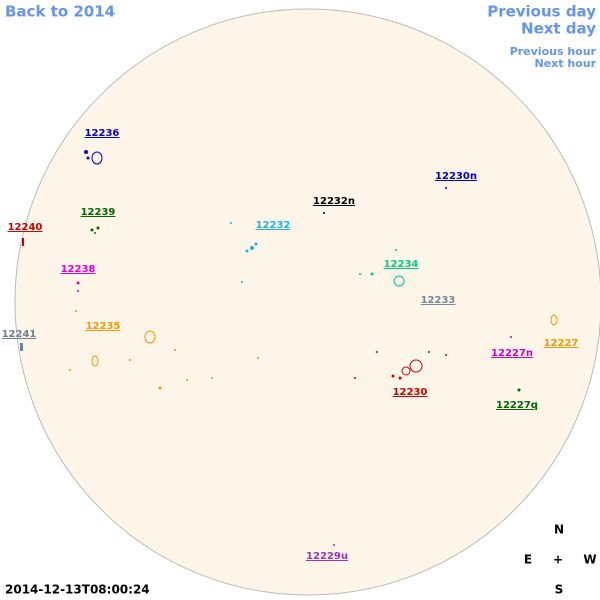 This screenshot has width=600, height=600. Describe the element at coordinates (559, 530) in the screenshot. I see `compass-north: N` at that location.